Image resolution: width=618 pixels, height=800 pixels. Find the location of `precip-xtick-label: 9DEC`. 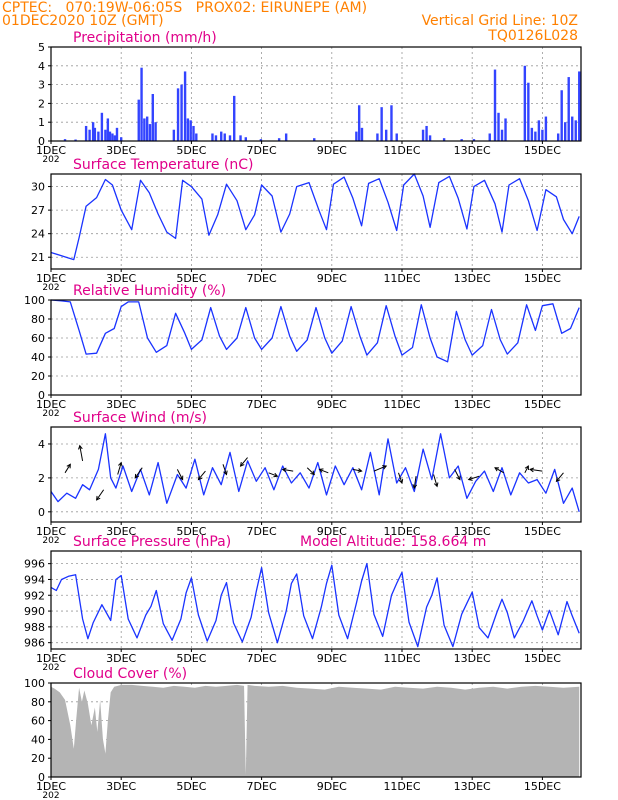

precip-xtick-label: 9DEC is located at coordinates (332, 150).